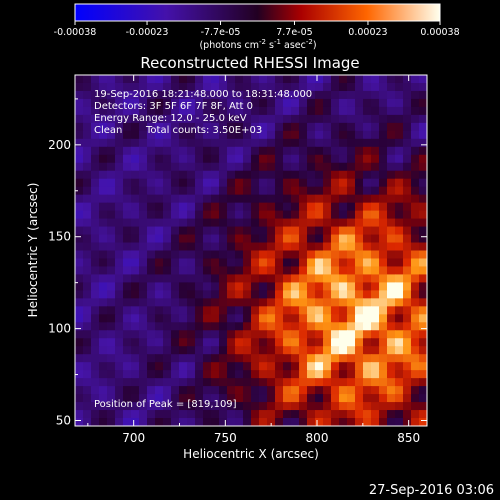 The width and height of the screenshot is (500, 500). What do you see at coordinates (173, 106) in the screenshot?
I see `info-line-detectors: Detectors: 3F 5F 6F 7F 8F, Att 0` at bounding box center [173, 106].